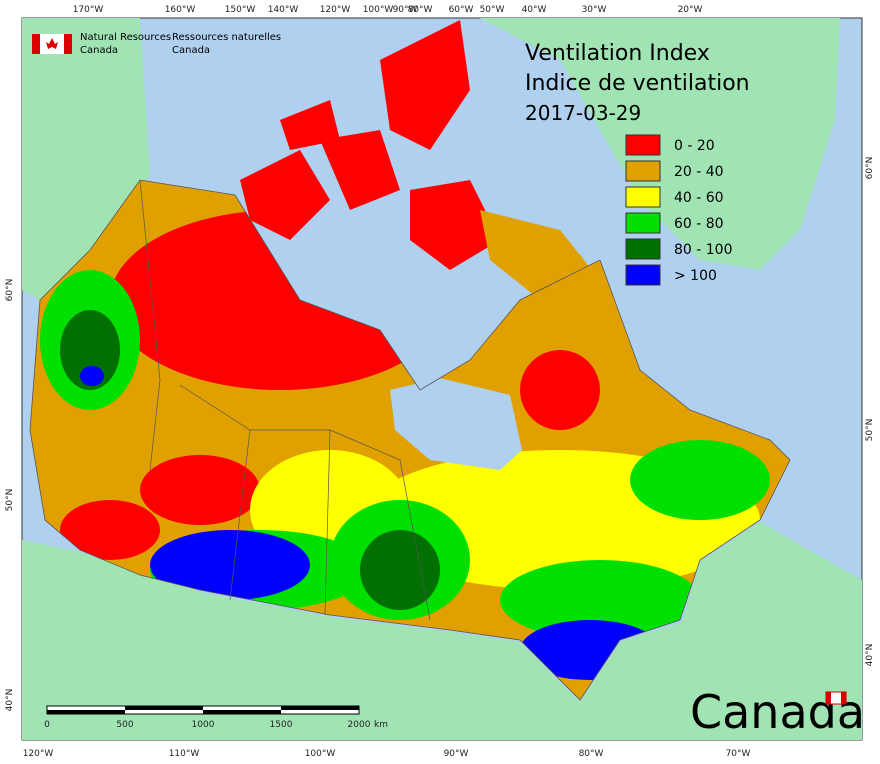 The height and width of the screenshot is (764, 880). I want to click on scale-label: 0, so click(47, 725).